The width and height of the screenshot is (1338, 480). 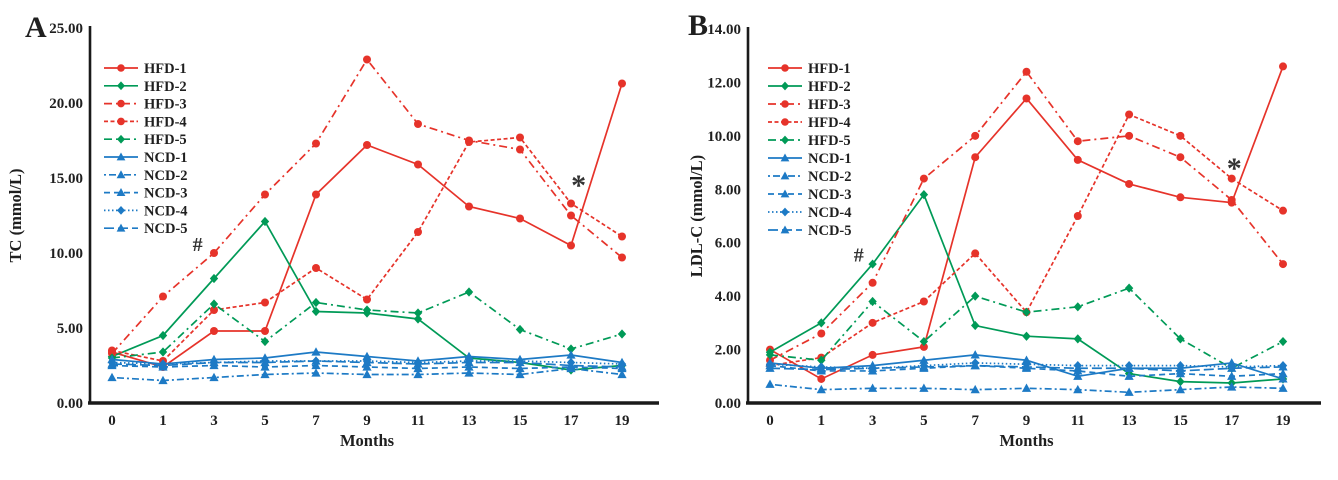 What do you see at coordinates (829, 141) in the screenshot?
I see `legend-label-HFD-5: HFD-5` at bounding box center [829, 141].